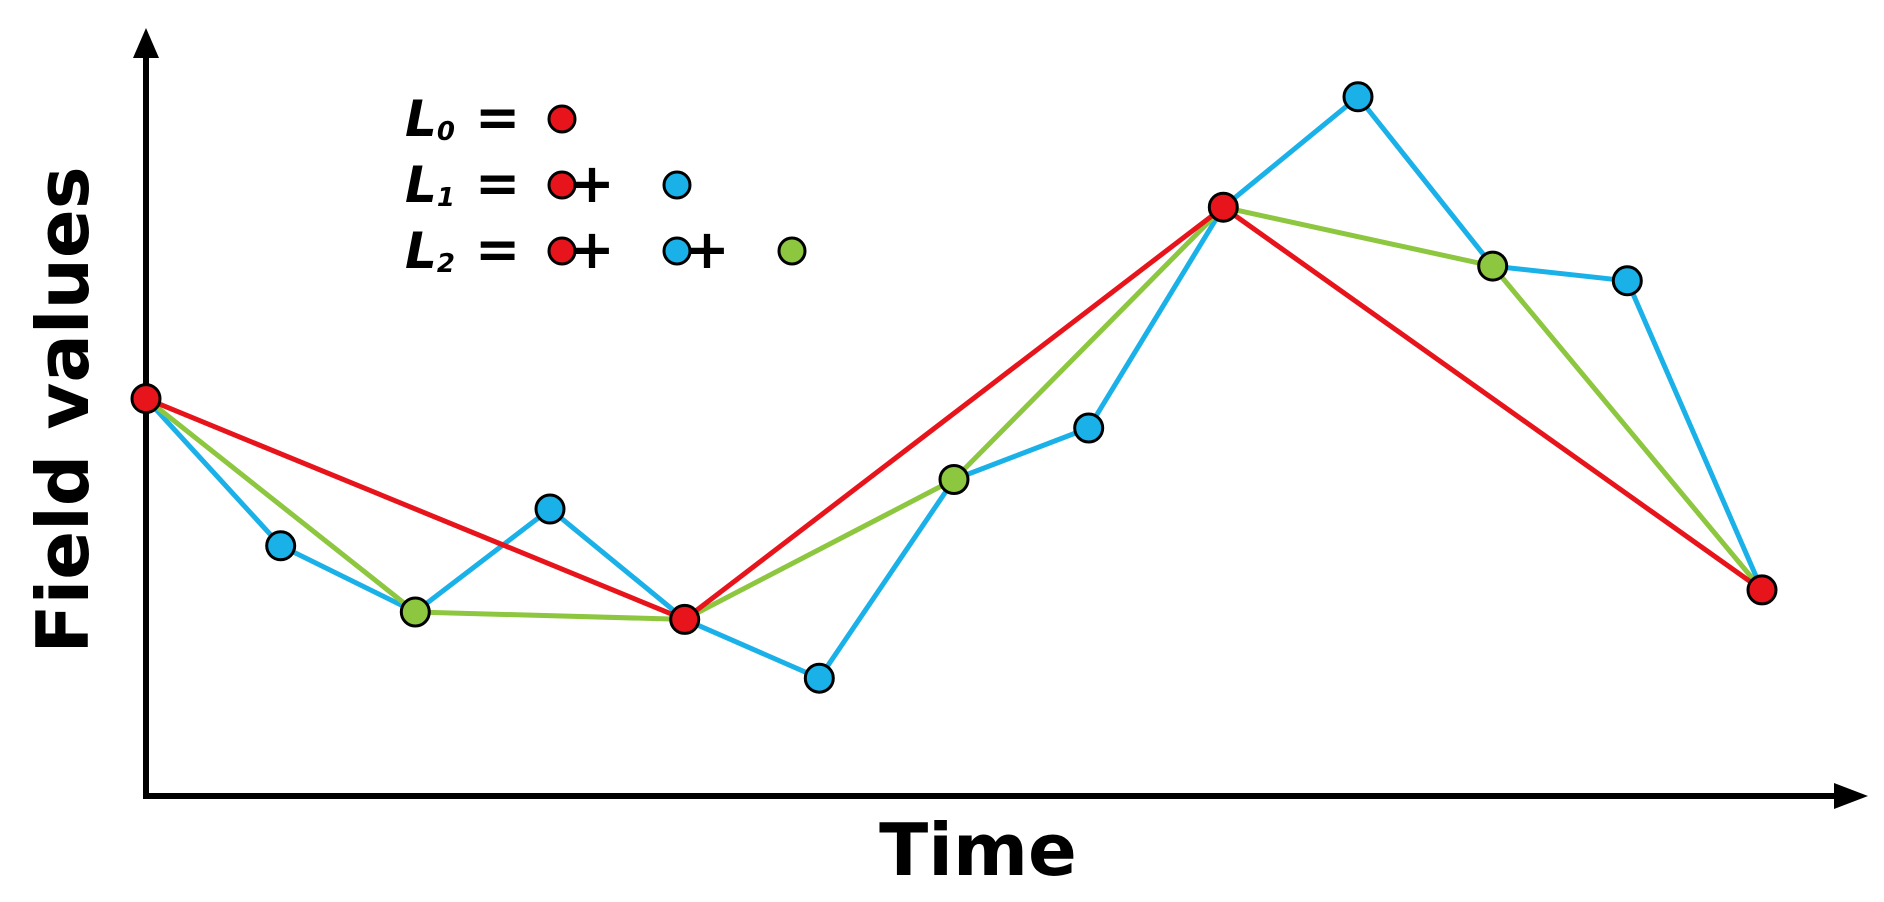 Image resolution: width=1884 pixels, height=902 pixels. Describe the element at coordinates (446, 198) in the screenshot. I see `legend-level-subscript: 1` at that location.